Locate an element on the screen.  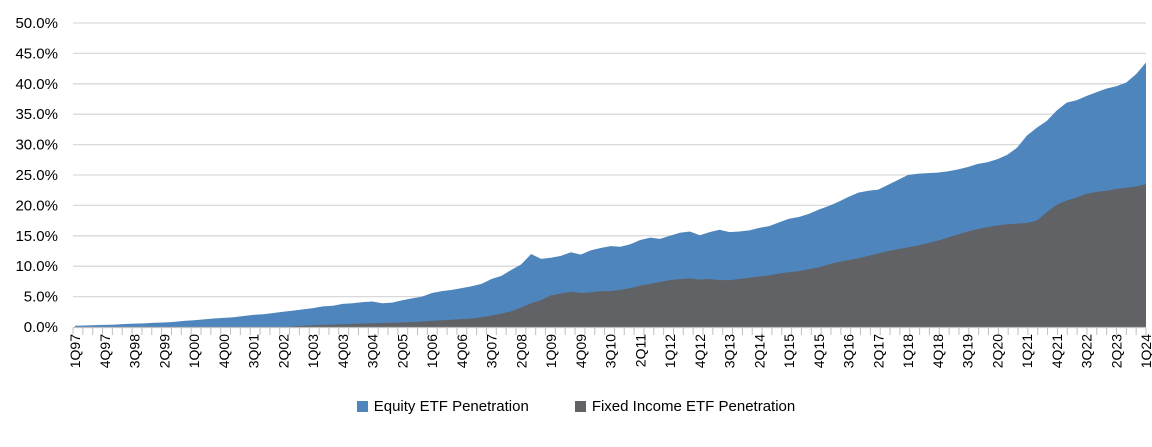
x-axis-tick-label: 4Q18 is located at coordinates (938, 351).